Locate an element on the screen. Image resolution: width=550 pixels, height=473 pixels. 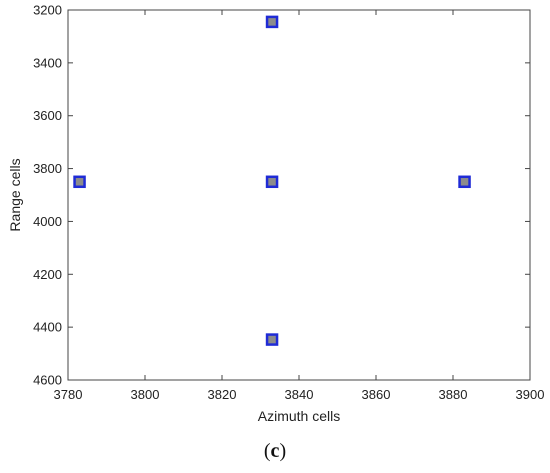
y-tick-label: 4400 is located at coordinates (47, 327).